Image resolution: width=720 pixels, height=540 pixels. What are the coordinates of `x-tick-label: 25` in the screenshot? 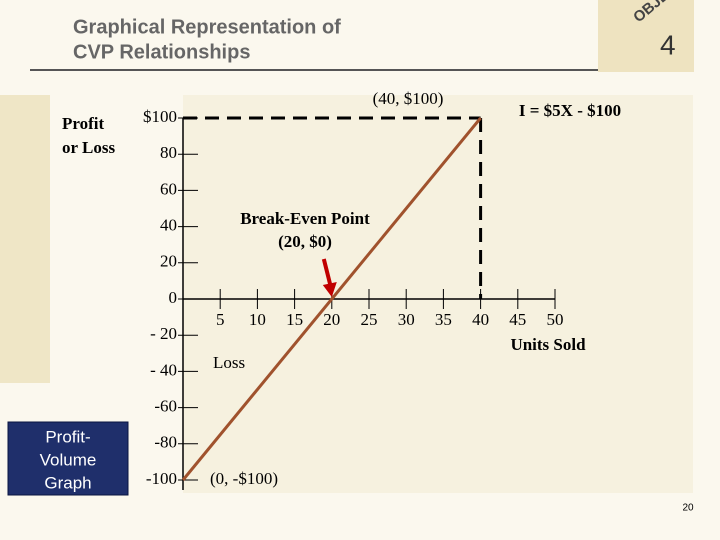 It's located at (369, 319).